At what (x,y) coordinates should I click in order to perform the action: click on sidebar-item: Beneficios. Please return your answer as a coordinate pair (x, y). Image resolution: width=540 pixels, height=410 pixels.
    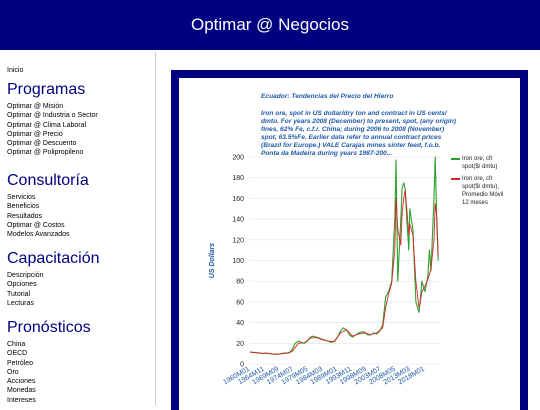
    Looking at the image, I should click on (23, 207).